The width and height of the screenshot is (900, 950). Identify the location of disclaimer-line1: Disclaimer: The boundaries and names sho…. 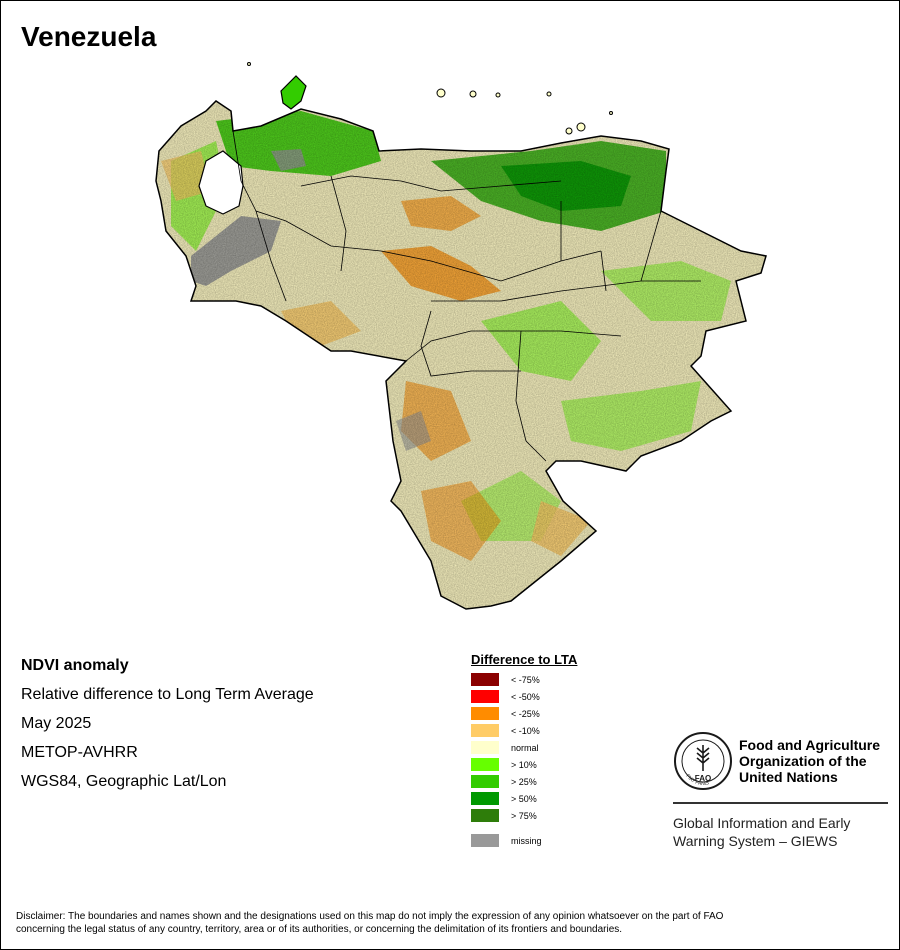
(370, 916).